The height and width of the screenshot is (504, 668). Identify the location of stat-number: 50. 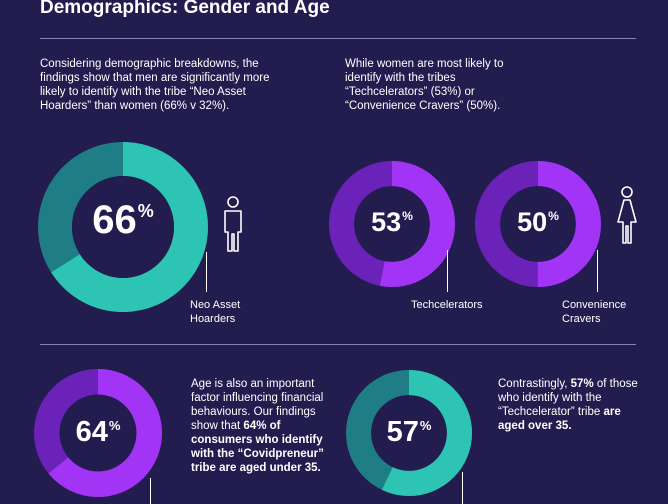
(532, 222).